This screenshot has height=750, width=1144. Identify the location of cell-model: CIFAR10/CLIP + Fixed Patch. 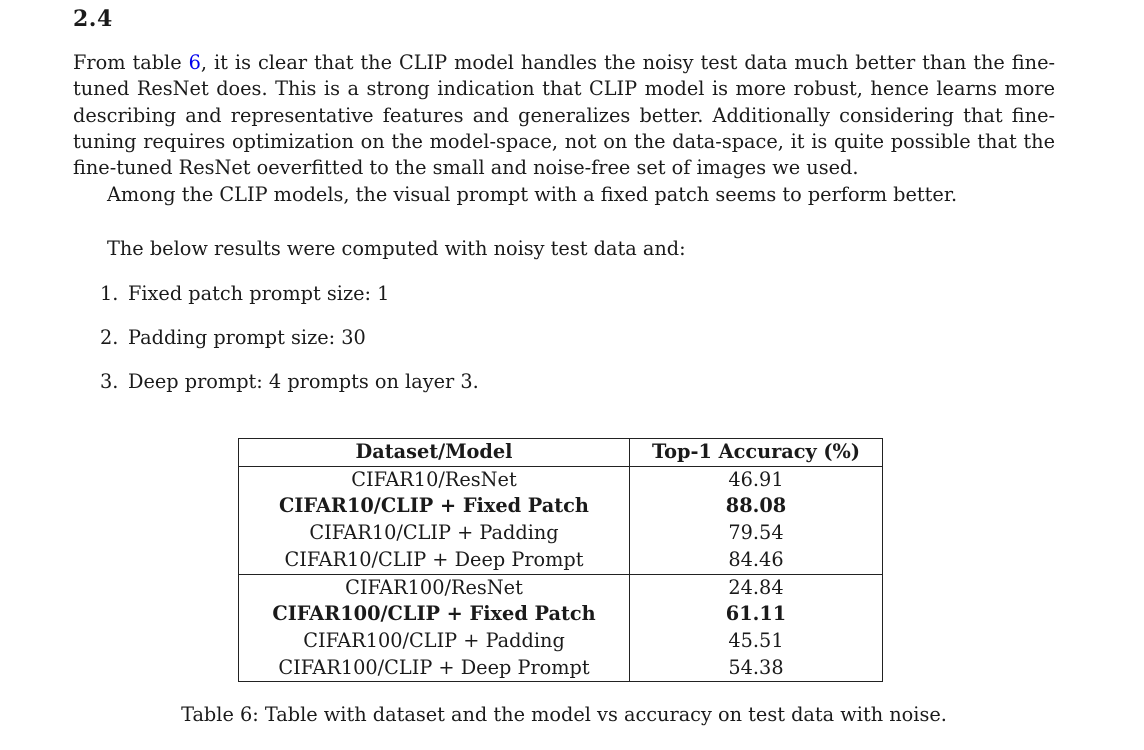
(434, 507).